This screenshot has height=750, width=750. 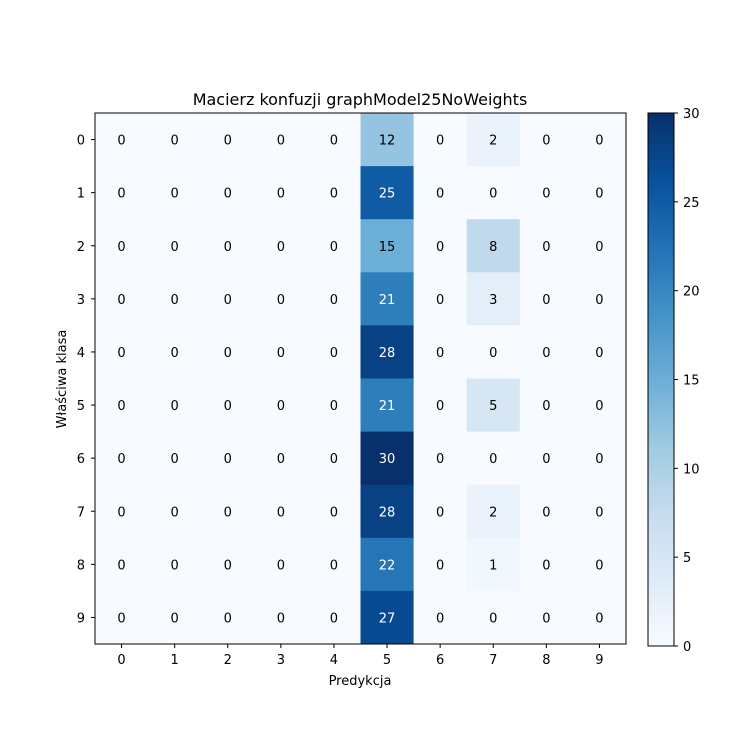 What do you see at coordinates (387, 247) in the screenshot?
I see `cell-value-label: 15` at bounding box center [387, 247].